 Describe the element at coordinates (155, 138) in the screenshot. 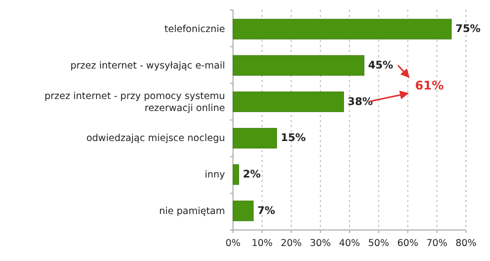

I see `y-tick-label: odwiedzając miejsce noclegu` at that location.